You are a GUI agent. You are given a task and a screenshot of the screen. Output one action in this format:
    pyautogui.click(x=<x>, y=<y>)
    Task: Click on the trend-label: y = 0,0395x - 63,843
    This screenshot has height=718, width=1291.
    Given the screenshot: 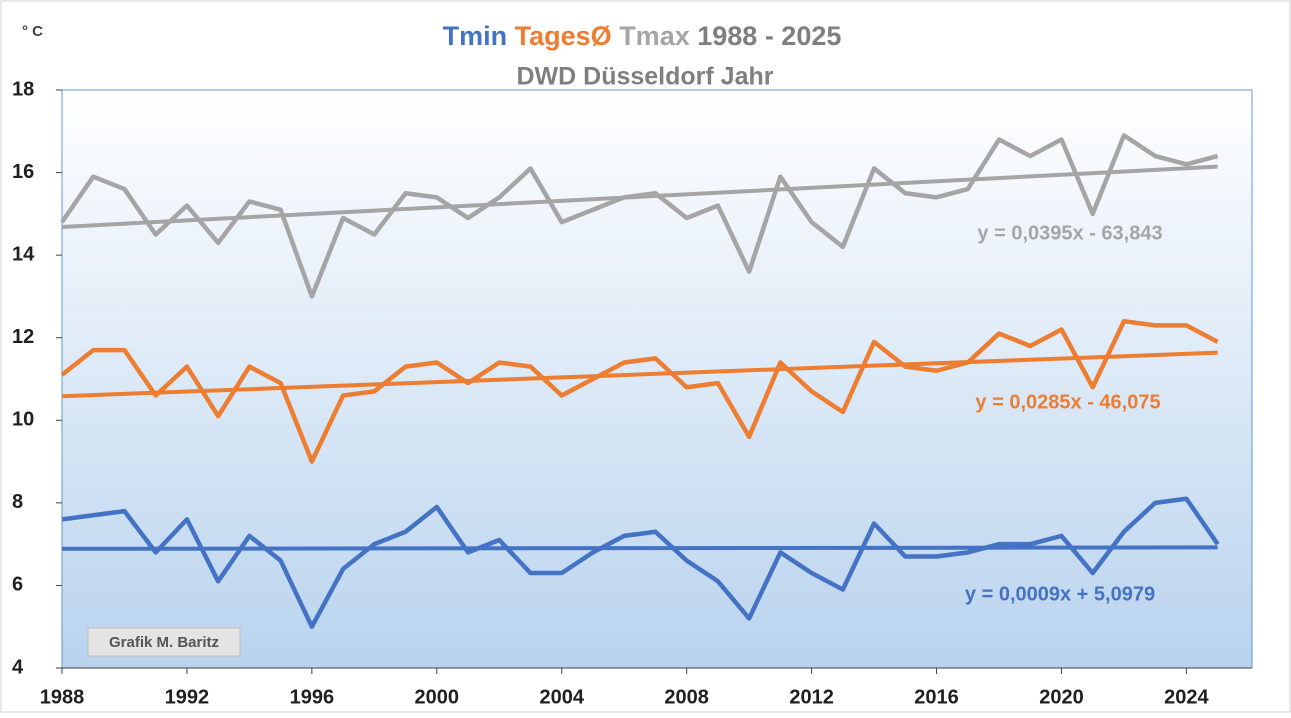 What is the action you would take?
    pyautogui.click(x=1069, y=233)
    